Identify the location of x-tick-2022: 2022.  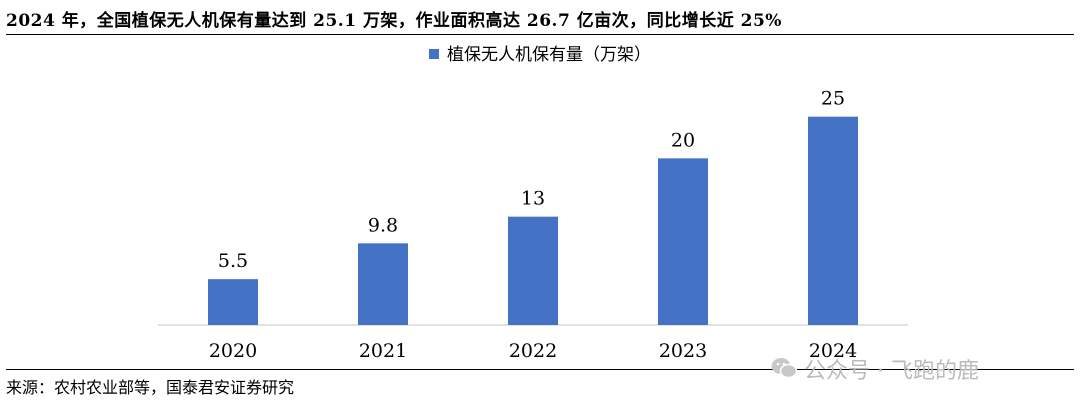
(533, 351).